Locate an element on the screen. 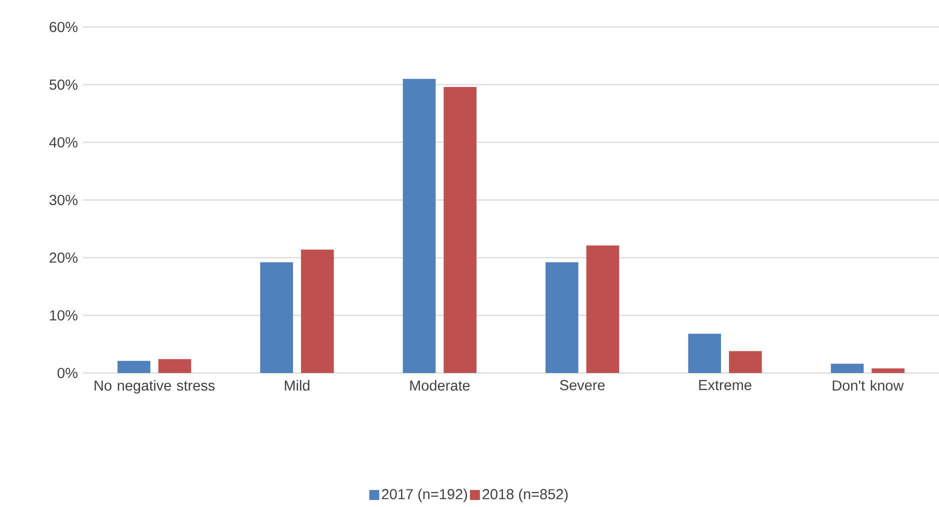 This screenshot has height=507, width=939. y-tick-label: 60% is located at coordinates (64, 27).